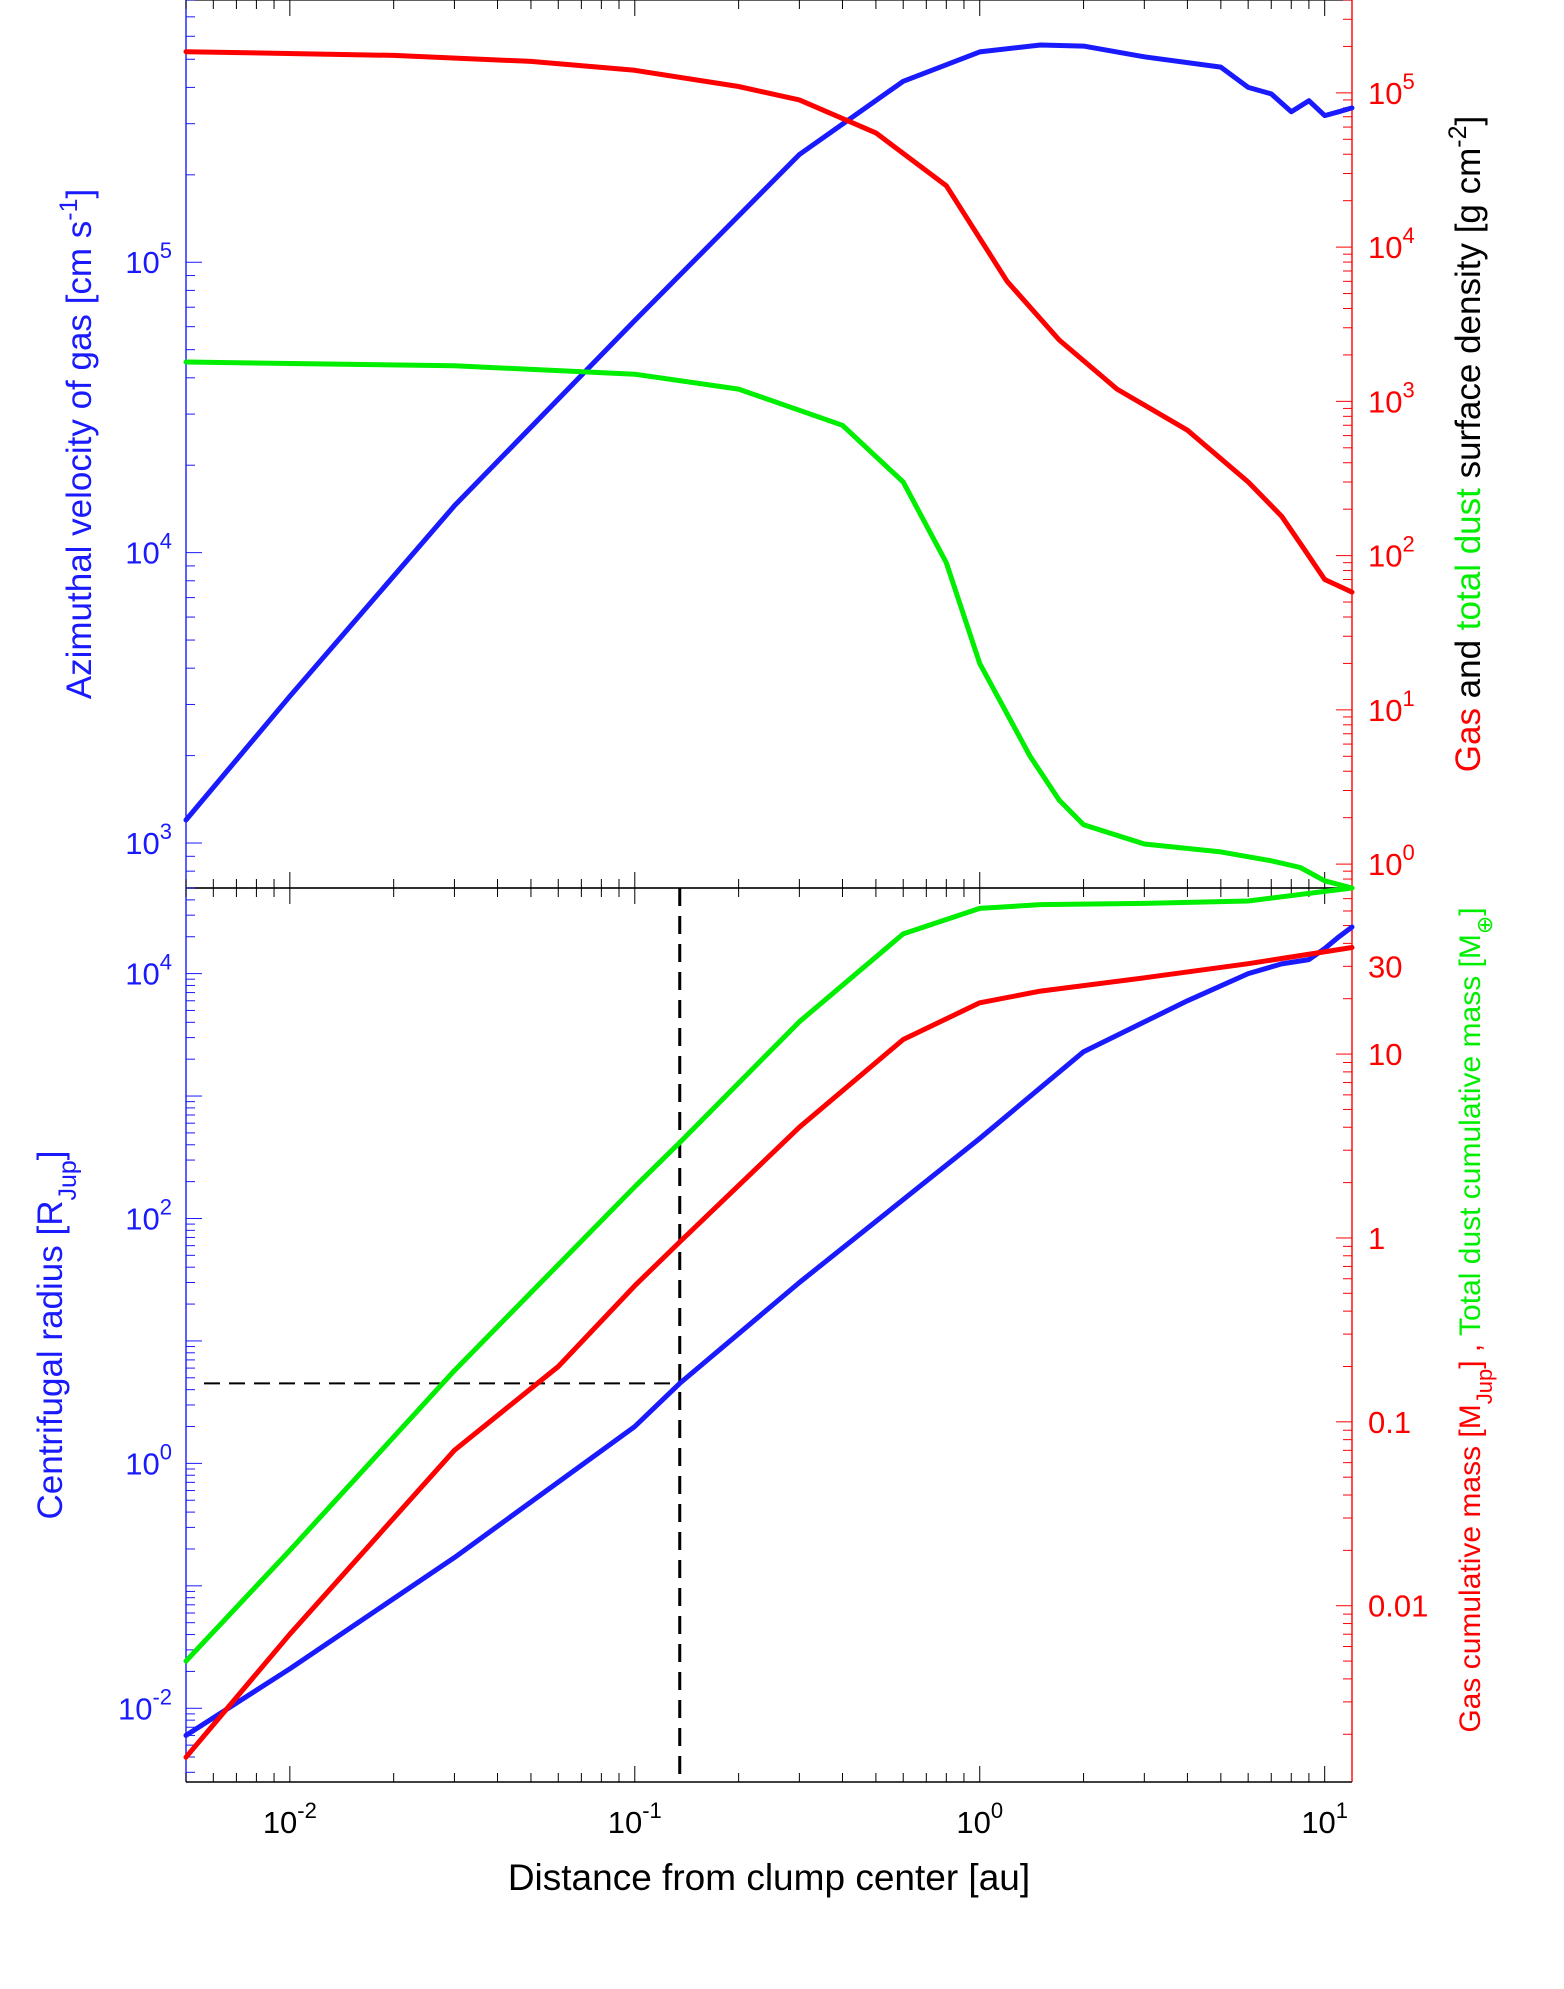  Describe the element at coordinates (56, 1334) in the screenshot. I see `bottom-left-axis-label: Centrifugal radius [RJup]` at that location.